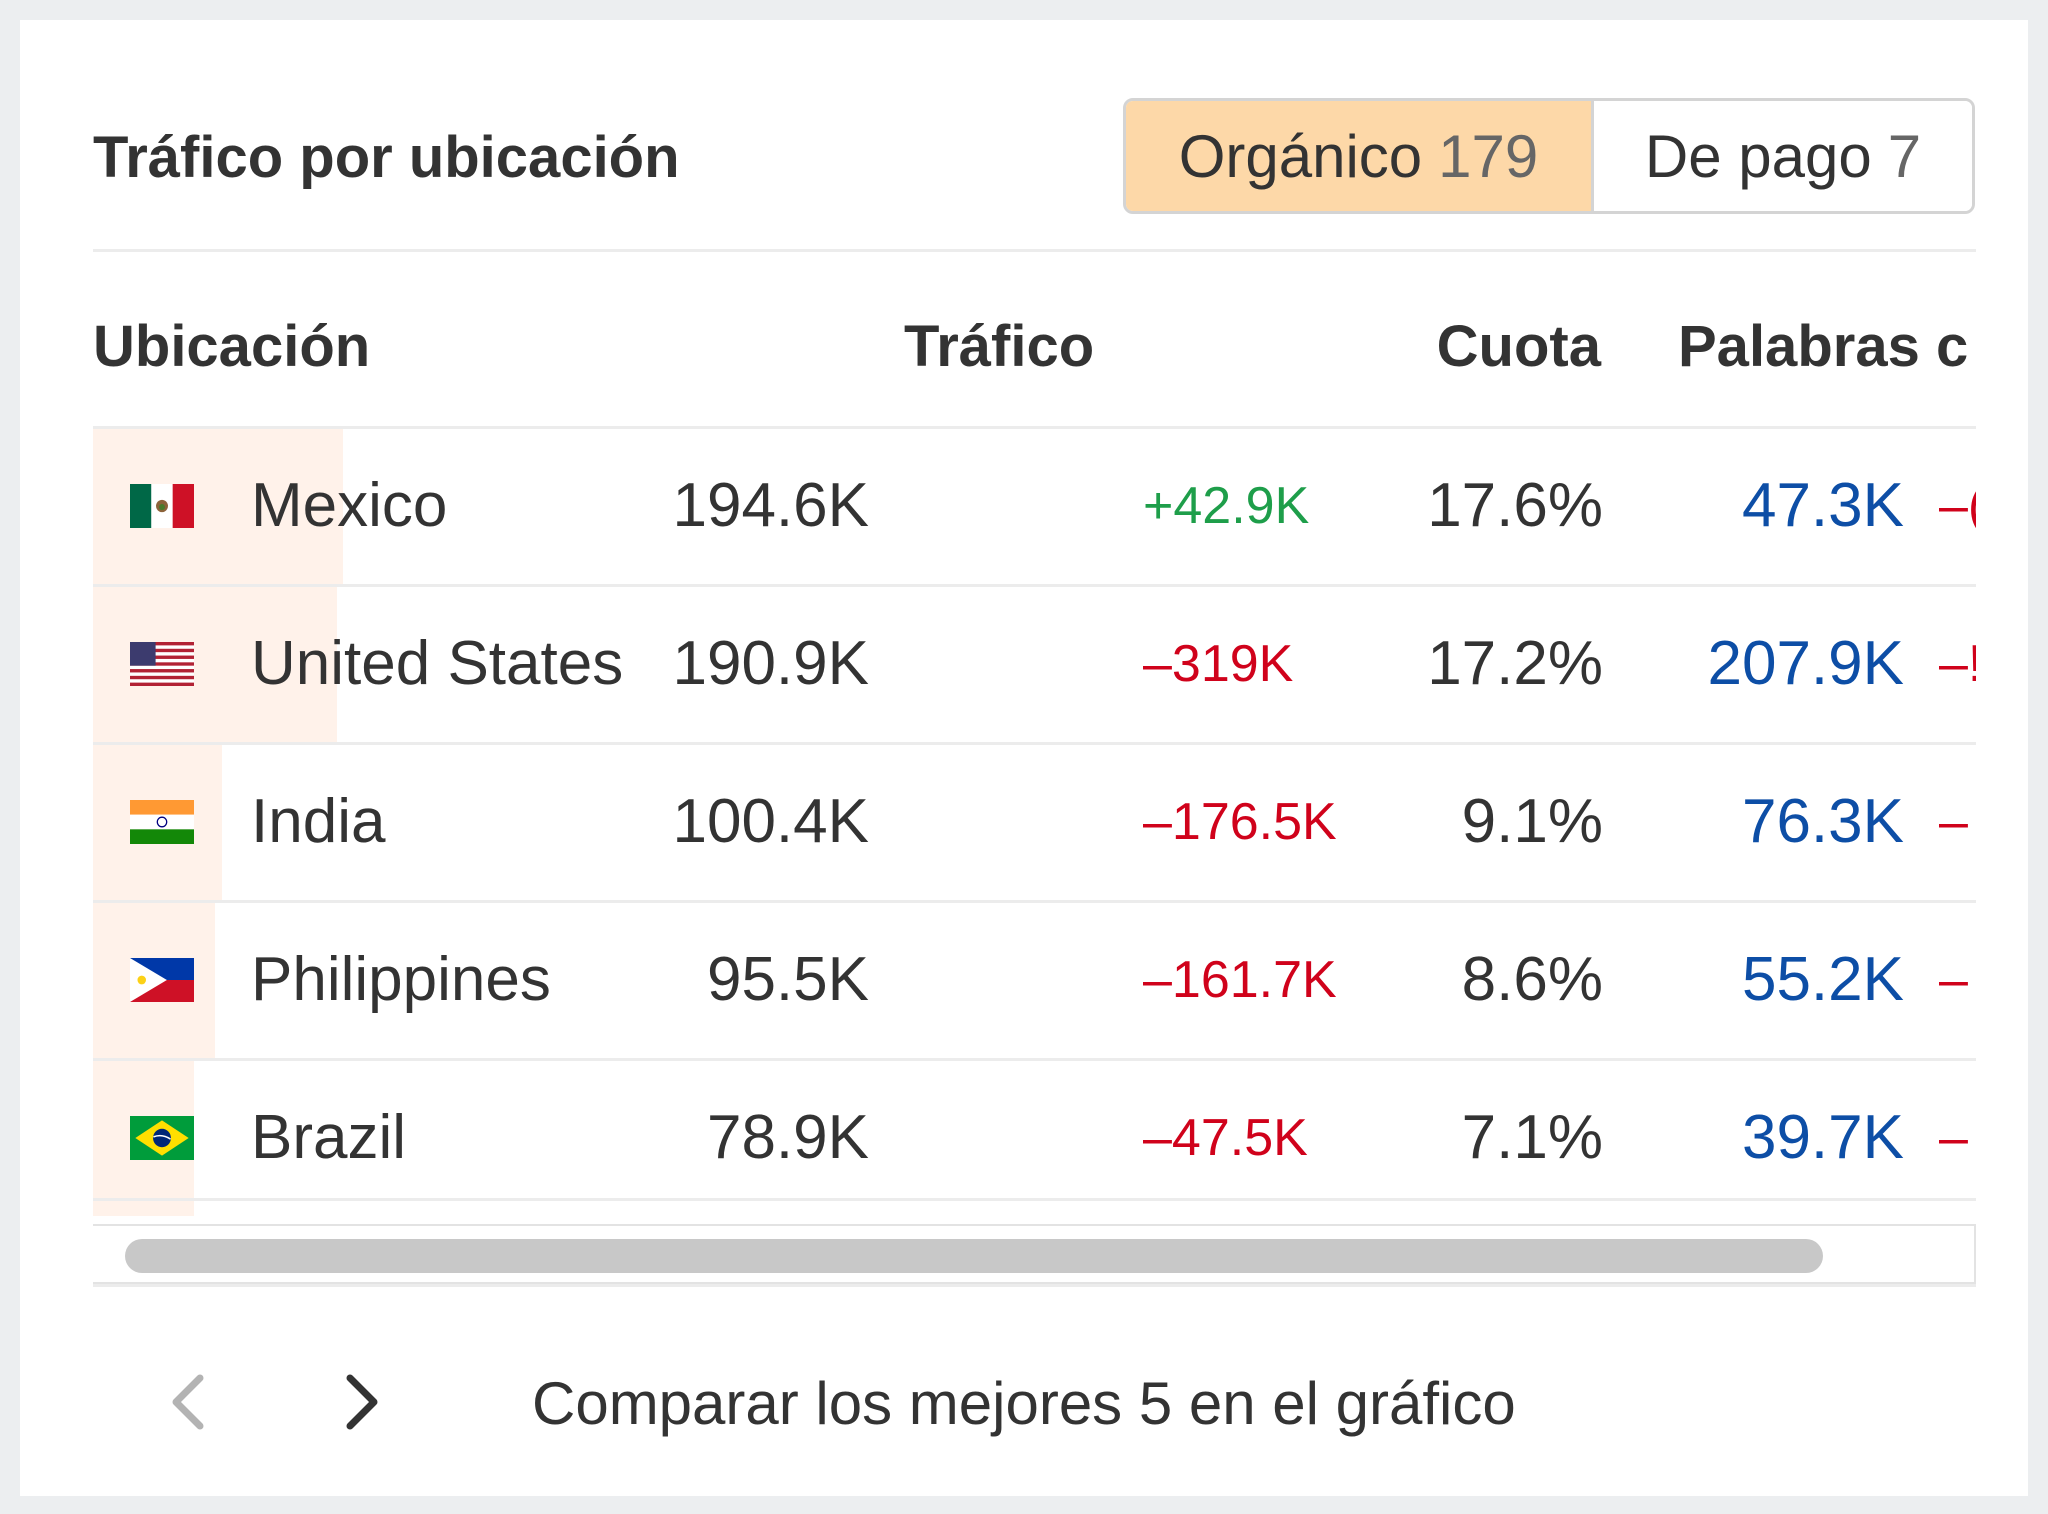 The image size is (2048, 1514). What do you see at coordinates (1758, 156) in the screenshot?
I see `paid-tab-label: De pago` at bounding box center [1758, 156].